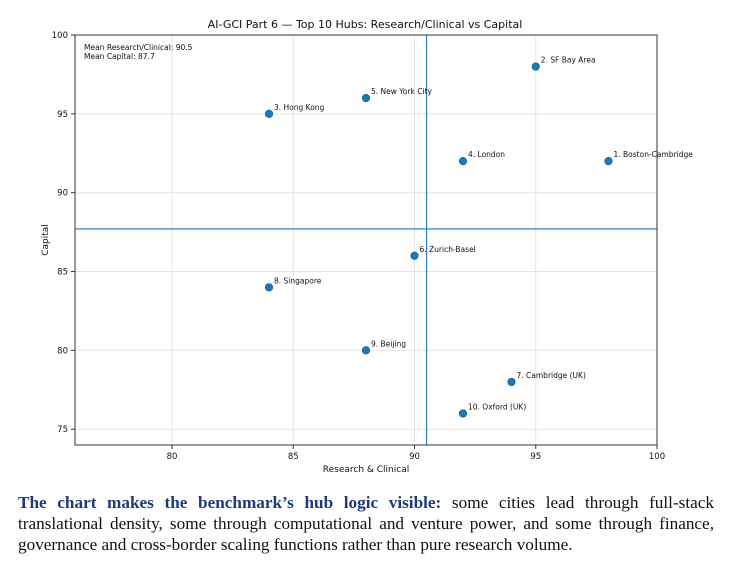 The width and height of the screenshot is (731, 572). What do you see at coordinates (388, 343) in the screenshot?
I see `data-point-label: 9. Beijing` at bounding box center [388, 343].